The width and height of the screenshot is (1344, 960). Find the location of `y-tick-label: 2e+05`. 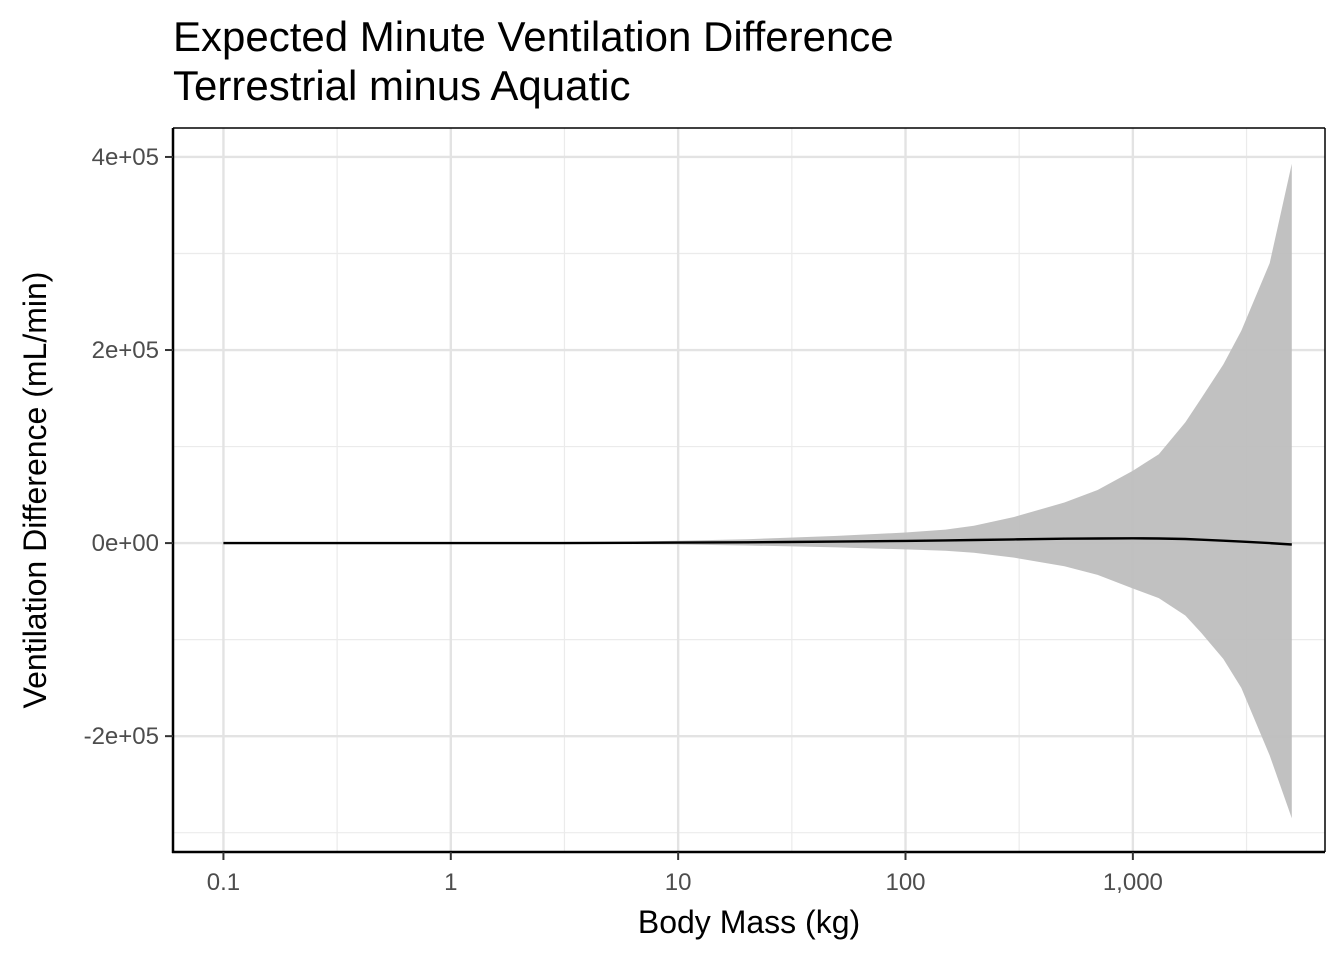

y-tick-label: 2e+05 is located at coordinates (125, 350).